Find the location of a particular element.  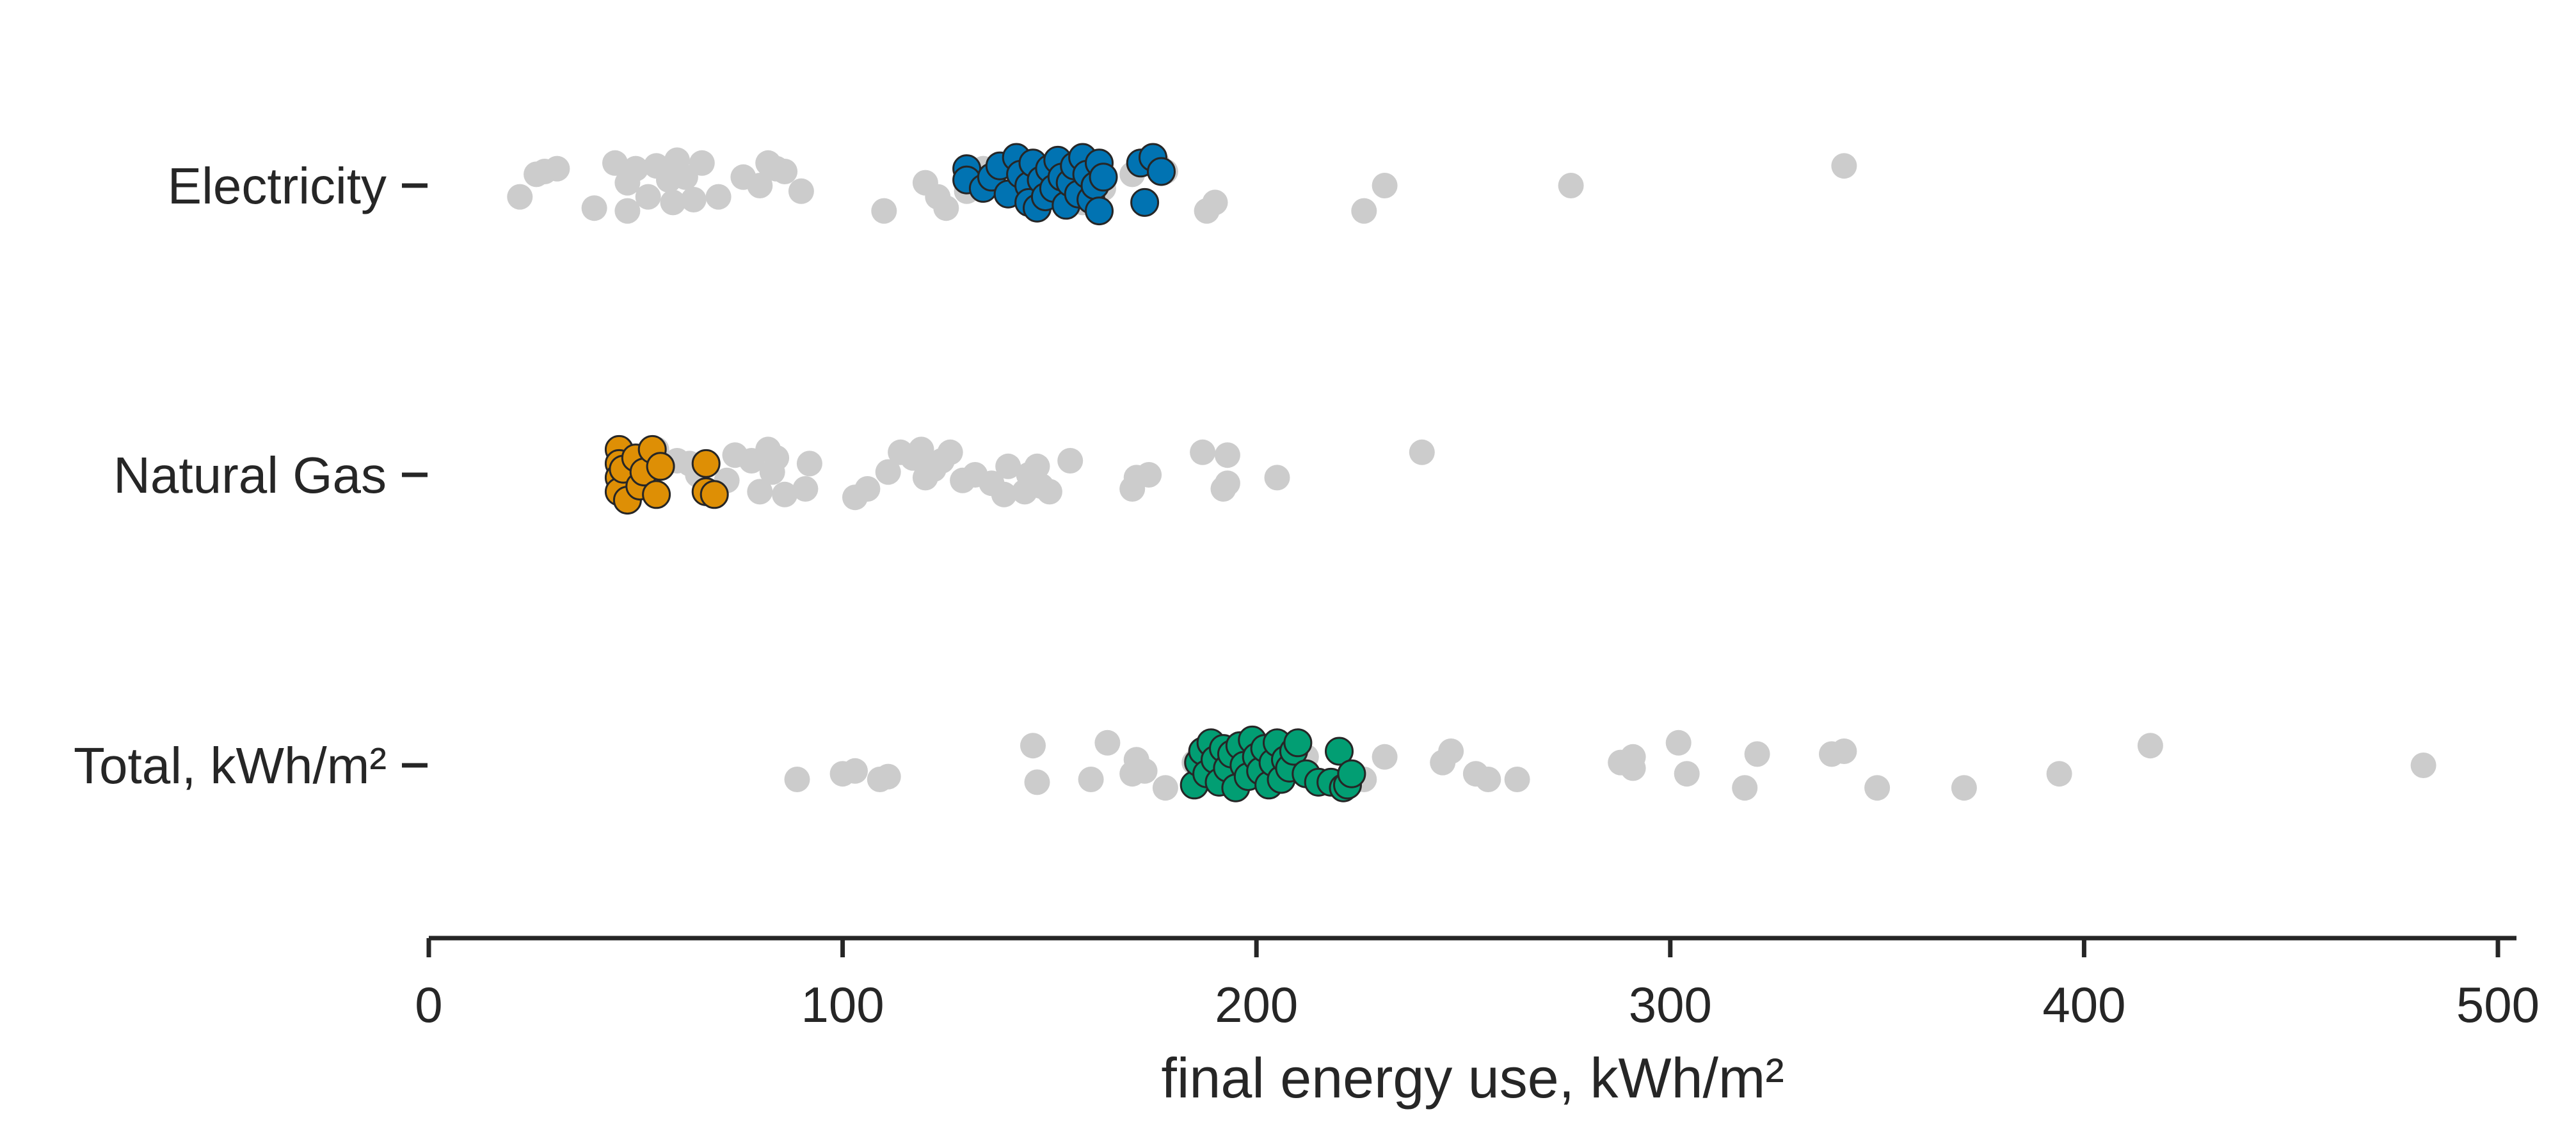

x-tick-label: 500 is located at coordinates (2498, 1005).